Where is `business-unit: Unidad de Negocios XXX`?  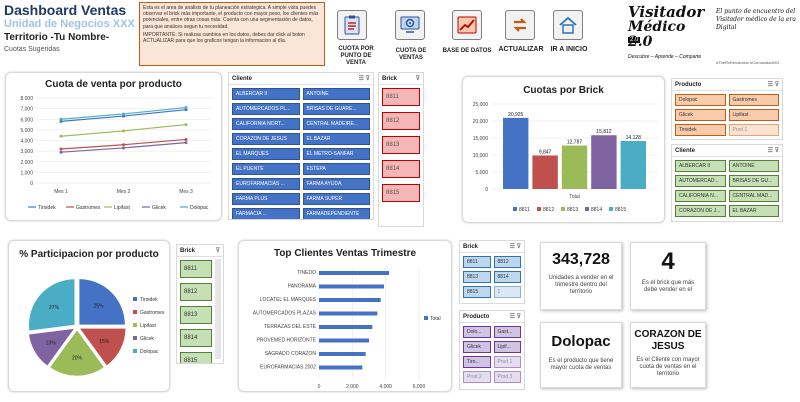 business-unit: Unidad de Negocios XXX is located at coordinates (69, 24).